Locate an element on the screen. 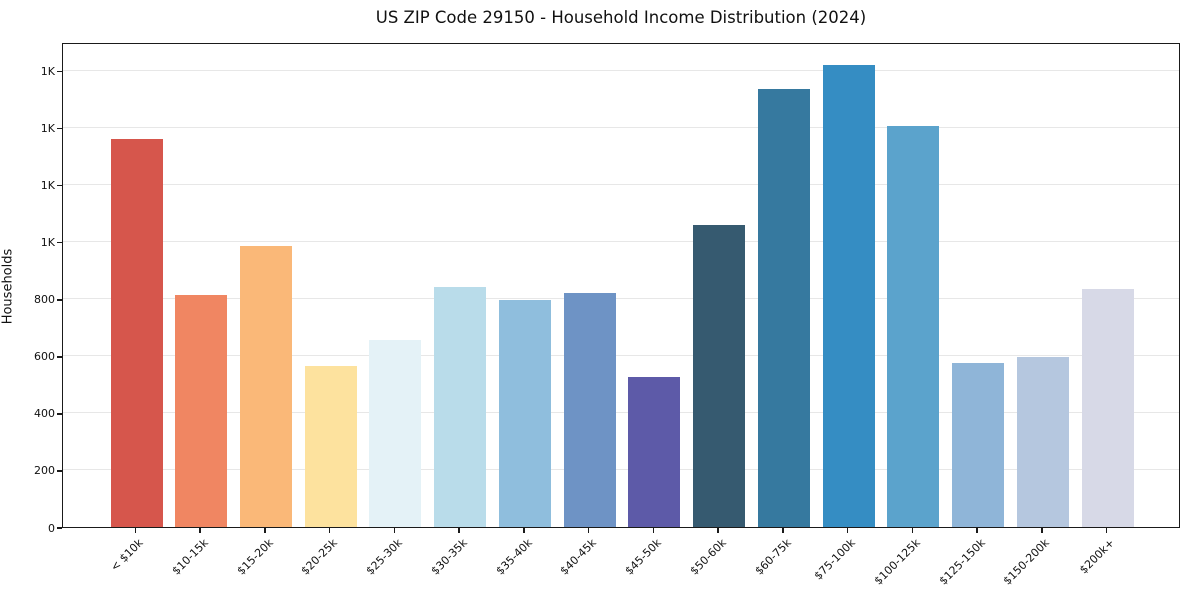 This screenshot has height=590, width=1189. y-tick-label: 400 is located at coordinates (44, 414).